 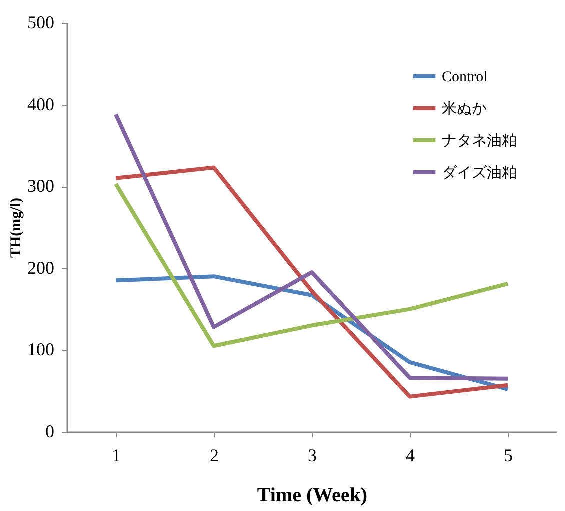 What do you see at coordinates (214, 456) in the screenshot?
I see `x-tick-label: 2` at bounding box center [214, 456].